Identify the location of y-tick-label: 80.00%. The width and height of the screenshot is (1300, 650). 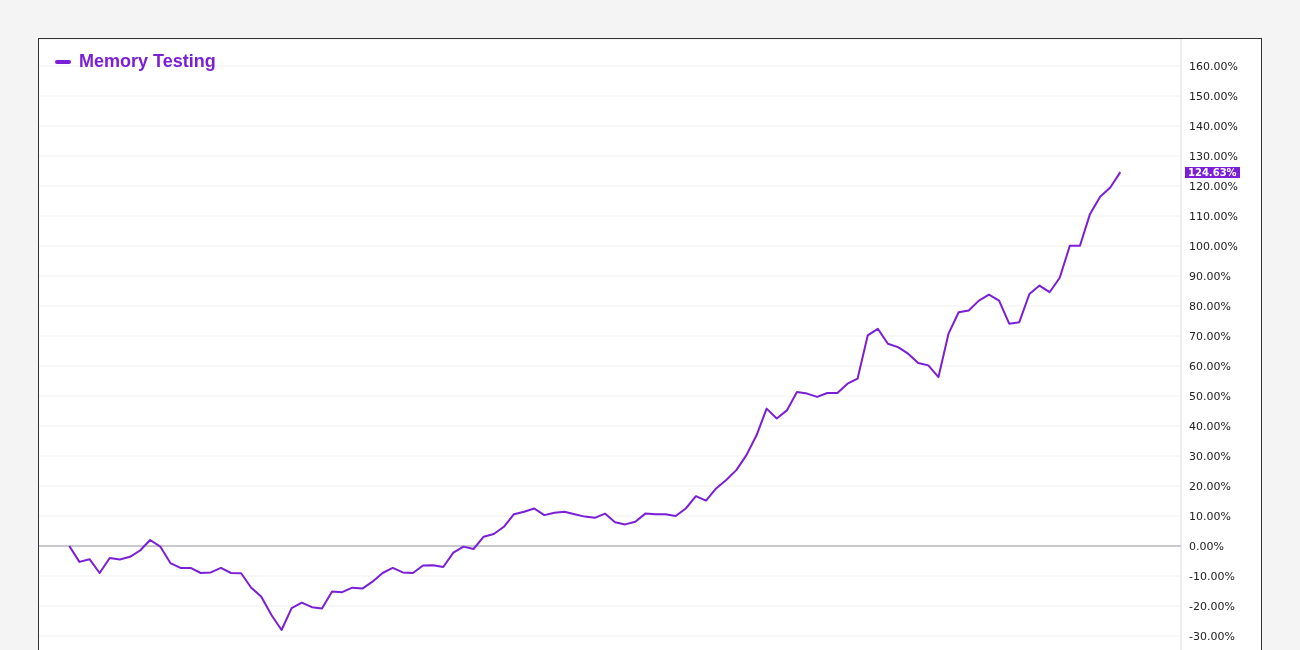
(1210, 306).